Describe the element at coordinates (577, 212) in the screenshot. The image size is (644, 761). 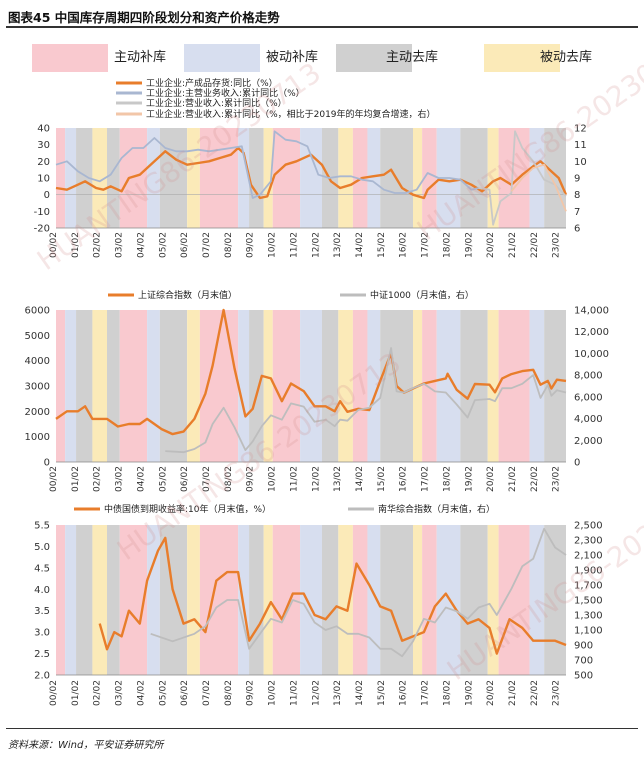
I see `y-tick-right: 7` at that location.